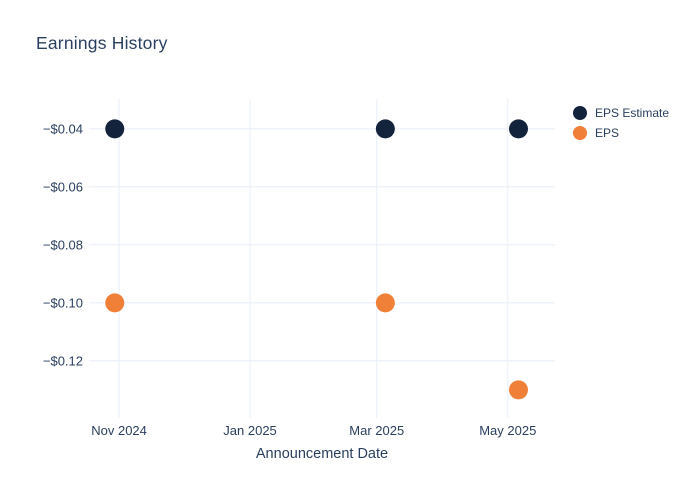 This screenshot has width=700, height=500. Describe the element at coordinates (632, 113) in the screenshot. I see `legend-item-label: EPS Estimate` at that location.